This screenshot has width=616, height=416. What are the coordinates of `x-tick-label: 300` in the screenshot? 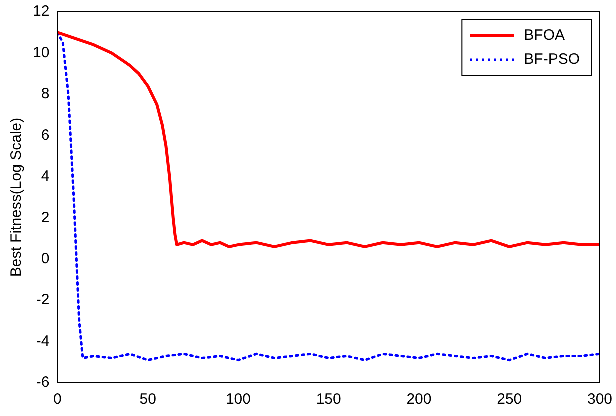 It's located at (600, 399).